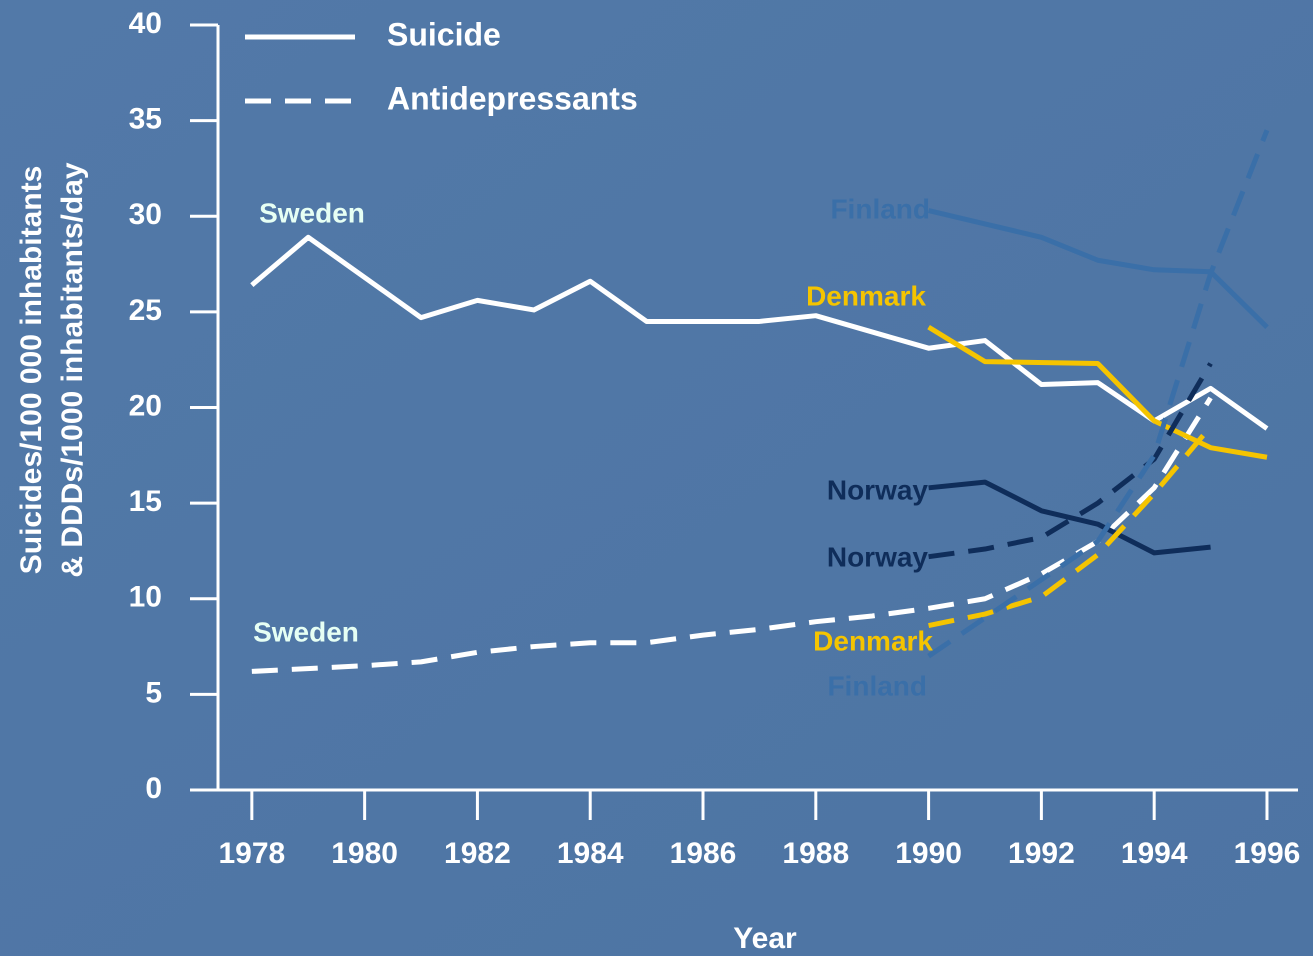 The image size is (1313, 956). I want to click on legend-label: Antidepressants, so click(512, 98).